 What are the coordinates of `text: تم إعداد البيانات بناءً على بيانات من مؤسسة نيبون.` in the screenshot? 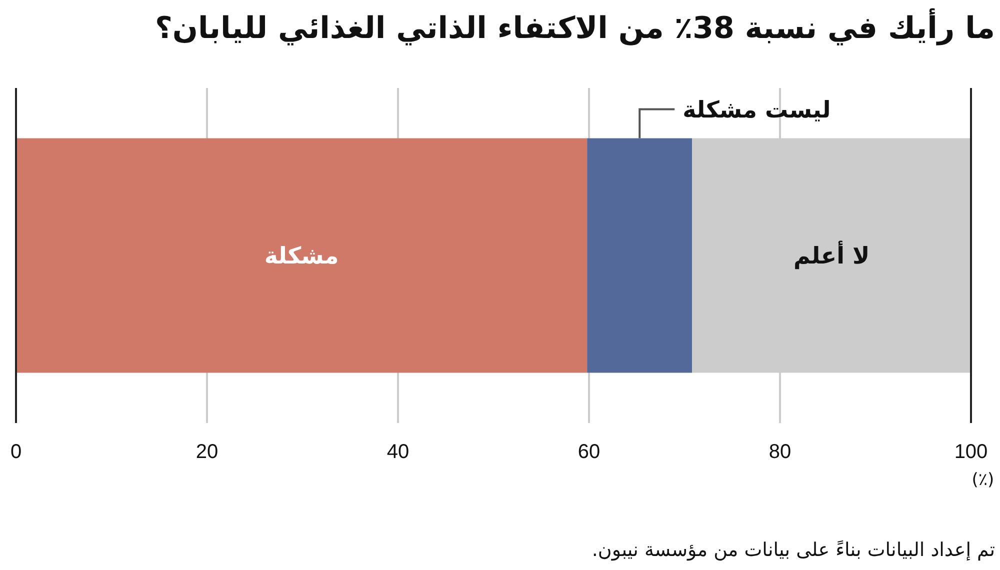 It's located at (793, 550).